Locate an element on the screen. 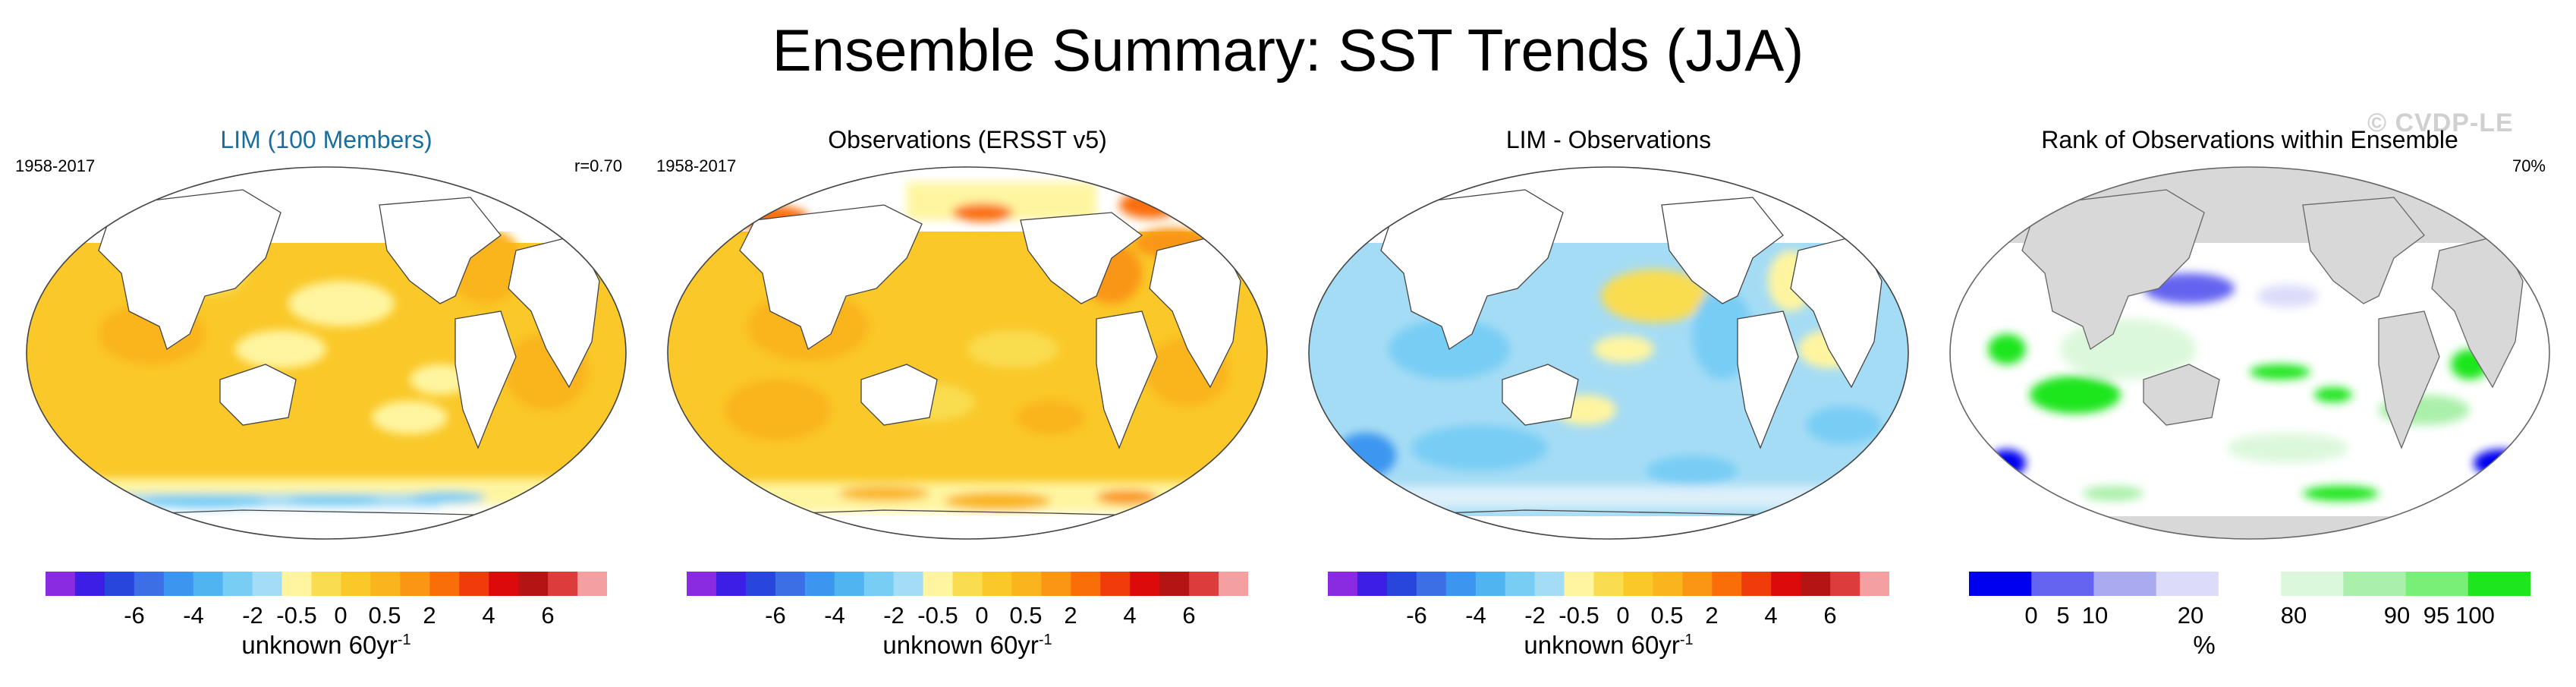 The height and width of the screenshot is (687, 2576). panel-title: Rank of Observations within Ensemble is located at coordinates (2249, 139).